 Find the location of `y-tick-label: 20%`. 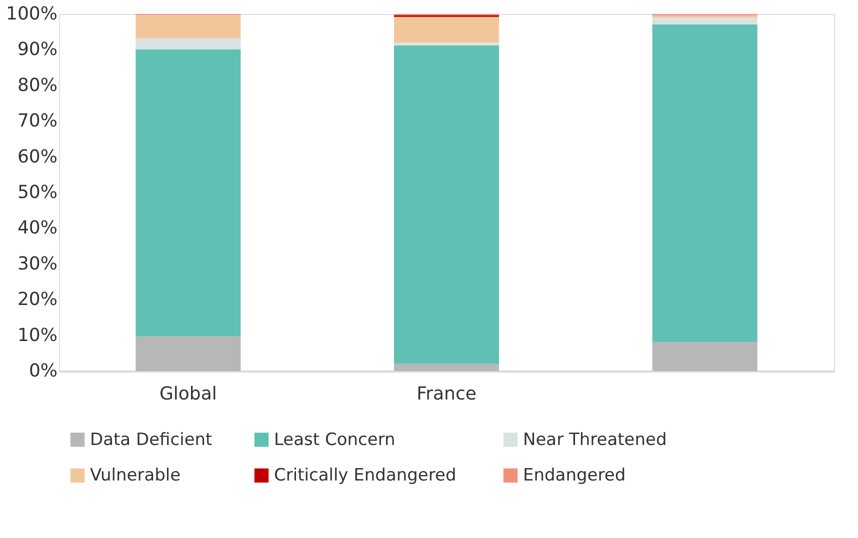

y-tick-label: 20% is located at coordinates (37, 299).